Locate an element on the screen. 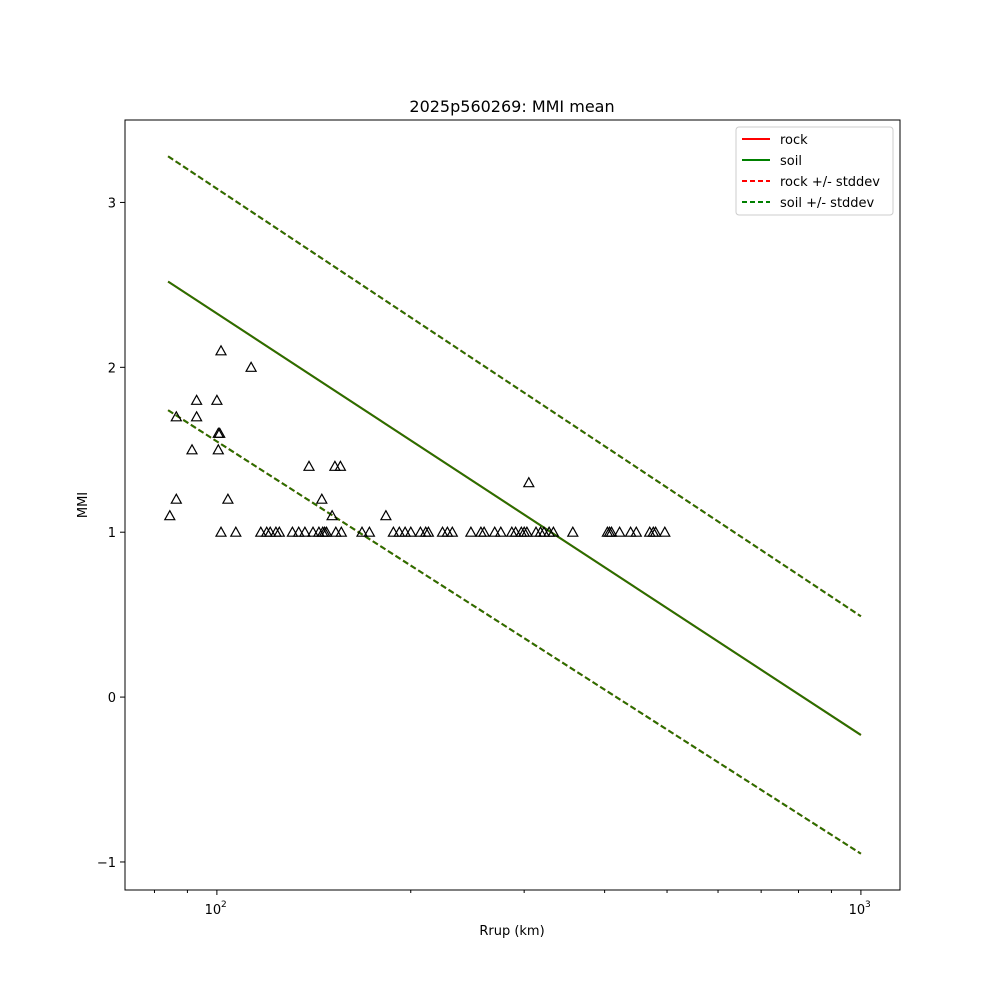 This screenshot has height=1000, width=1000. y-tick-label: −1 is located at coordinates (106, 863).